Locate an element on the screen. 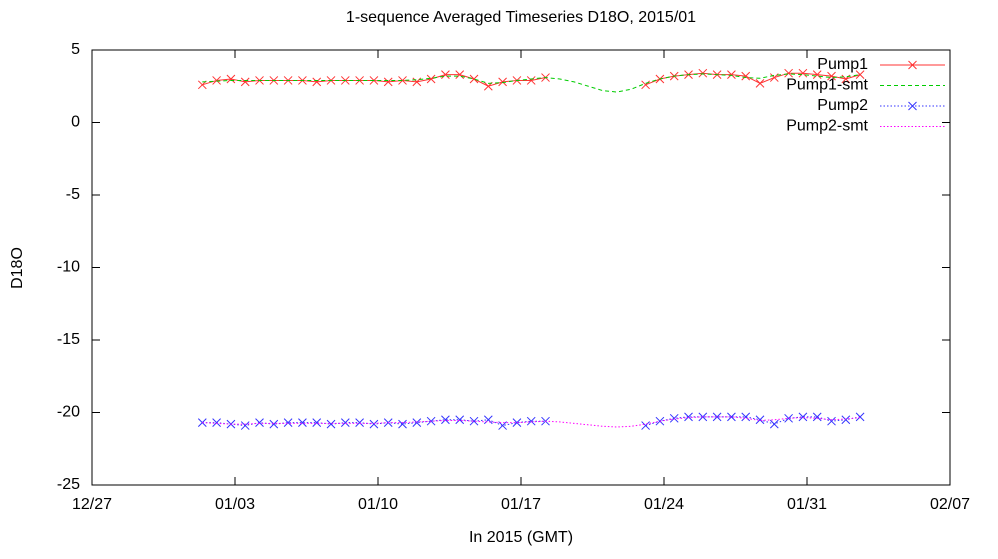  legend-label: Pump2 is located at coordinates (842, 105).